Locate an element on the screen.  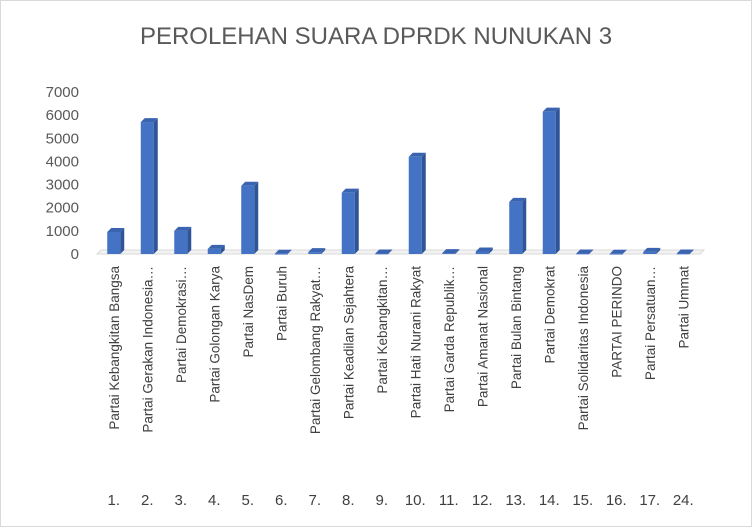
x-category-label: Partai Amanat Nasional is located at coordinates (482, 336).